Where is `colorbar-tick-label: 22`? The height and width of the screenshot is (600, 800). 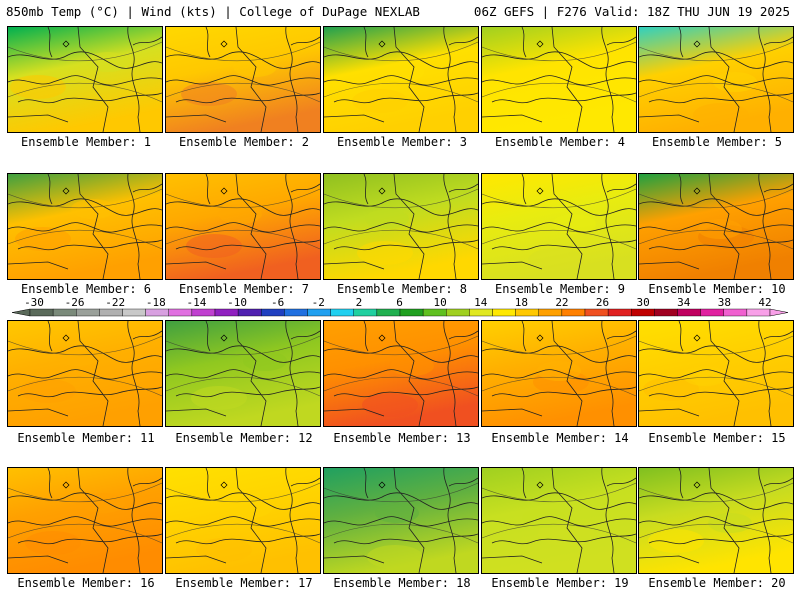
colorbar-tick-label: 22 is located at coordinates (562, 302).